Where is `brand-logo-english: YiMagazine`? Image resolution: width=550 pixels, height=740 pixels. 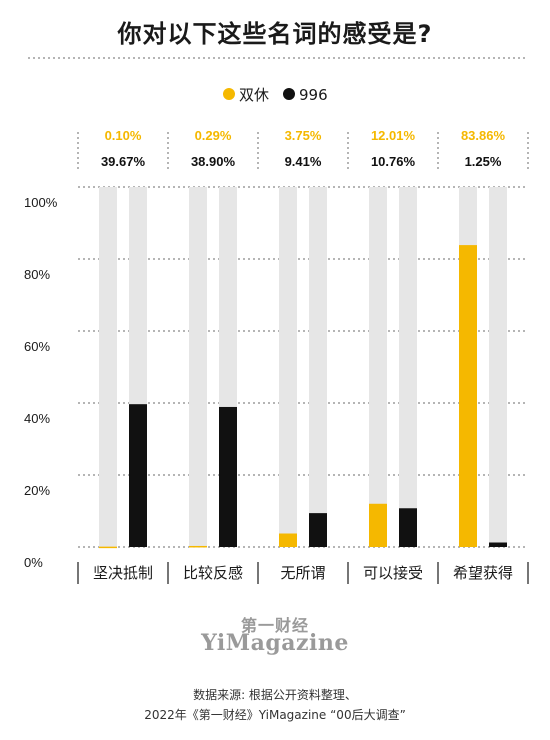
brand-logo-english: YiMagazine is located at coordinates (275, 643).